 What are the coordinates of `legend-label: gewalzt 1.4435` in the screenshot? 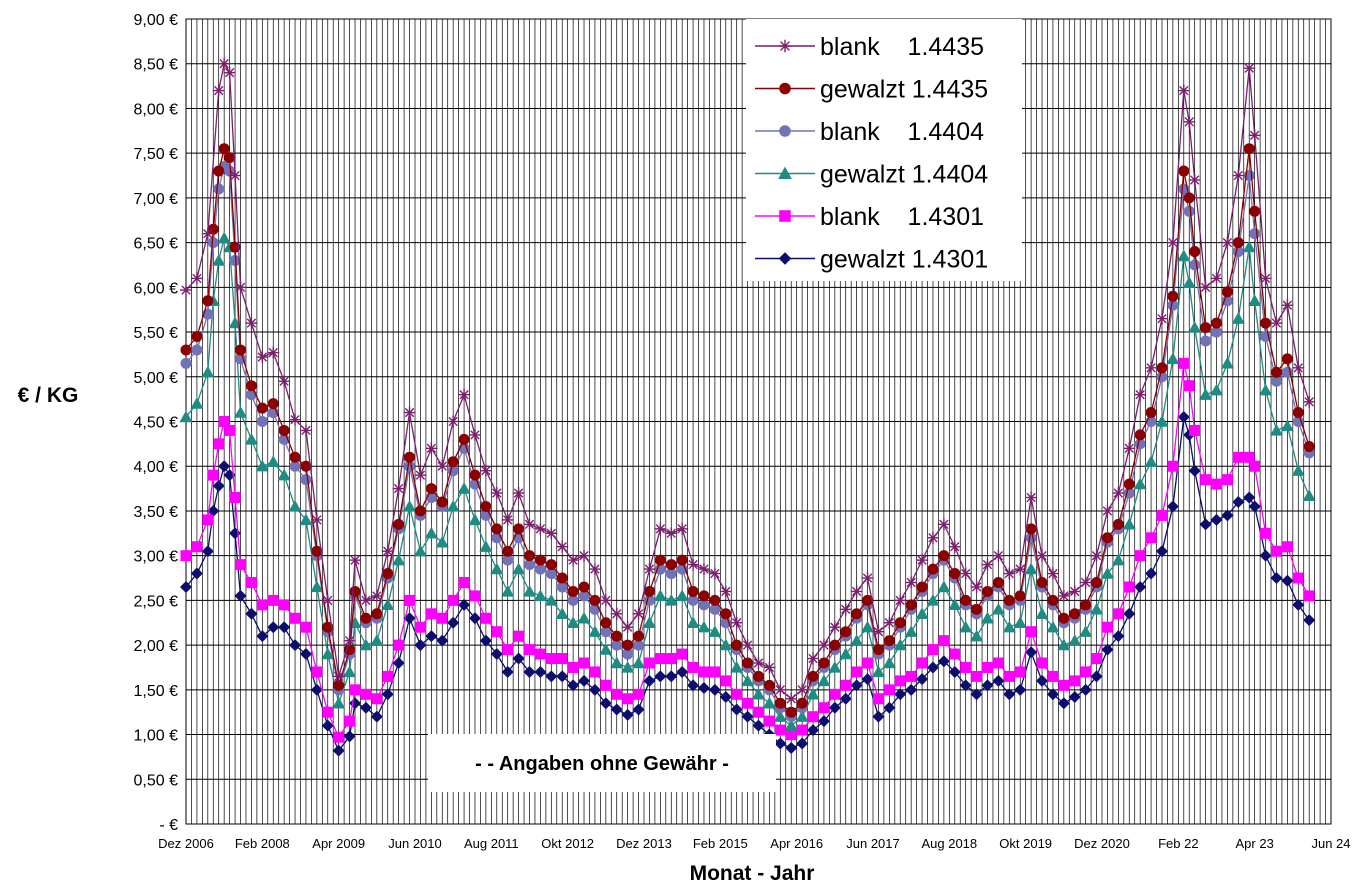 It's located at (904, 90).